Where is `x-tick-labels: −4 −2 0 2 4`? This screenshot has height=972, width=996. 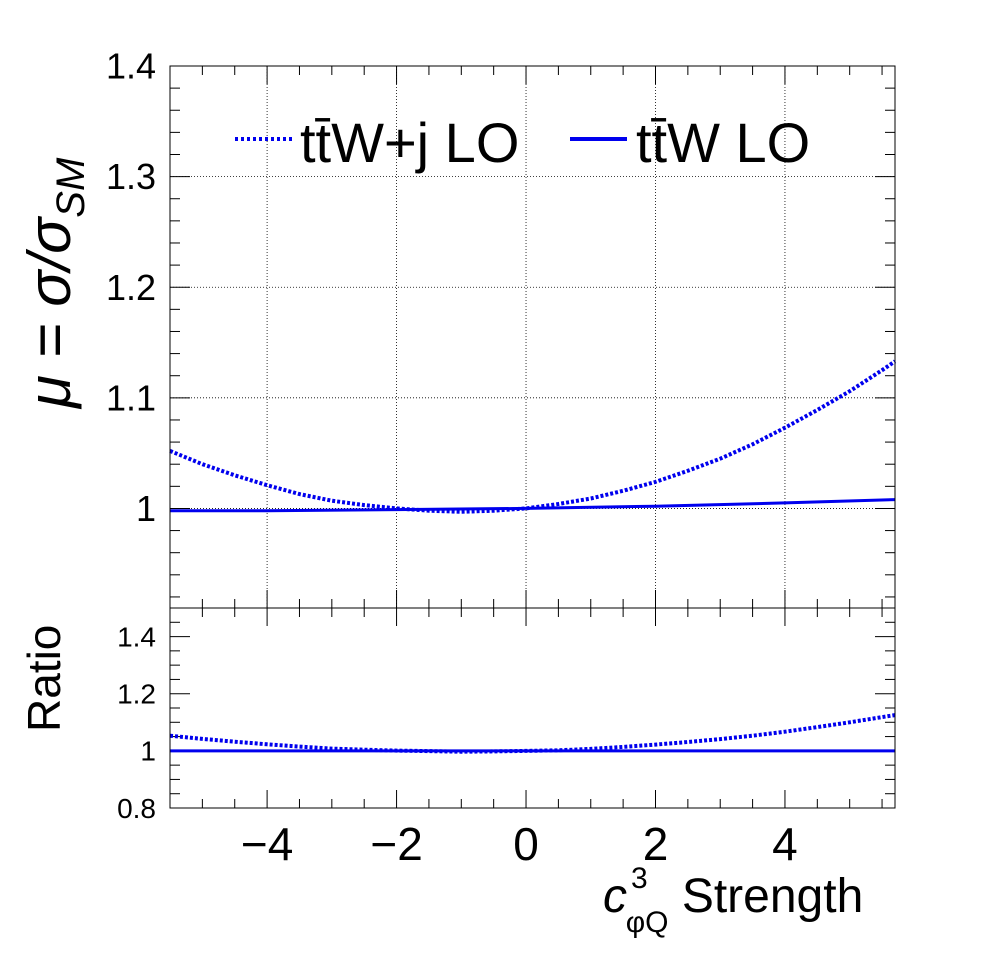
x-tick-labels: −4 −2 0 2 4 is located at coordinates (519, 844).